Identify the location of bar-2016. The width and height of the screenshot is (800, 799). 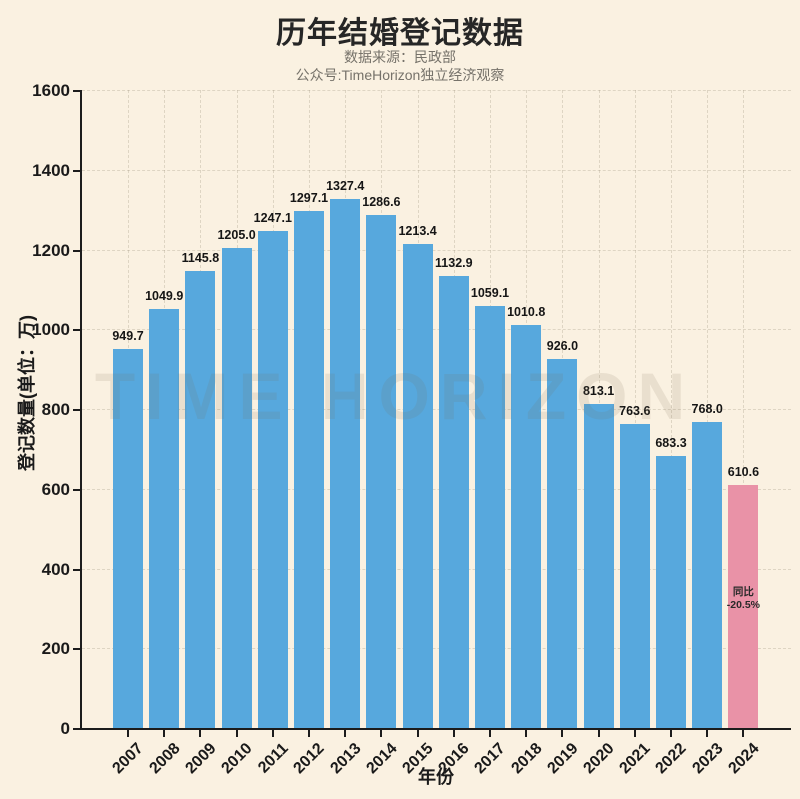
(453, 502).